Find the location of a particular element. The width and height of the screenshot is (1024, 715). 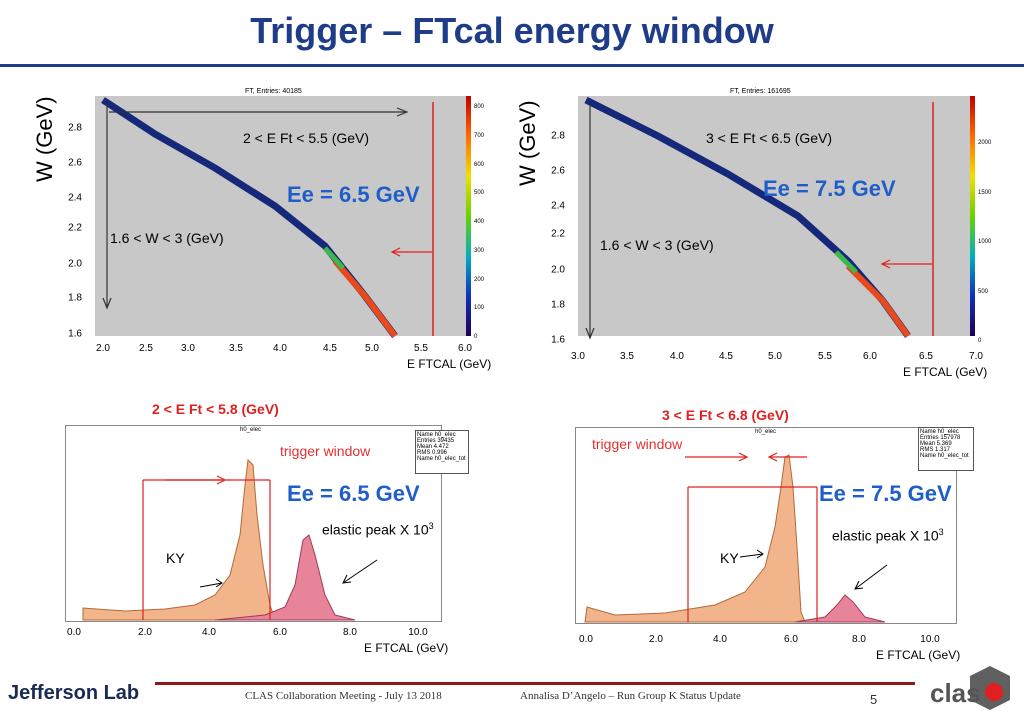

scatter-band is located at coordinates (759, 218).